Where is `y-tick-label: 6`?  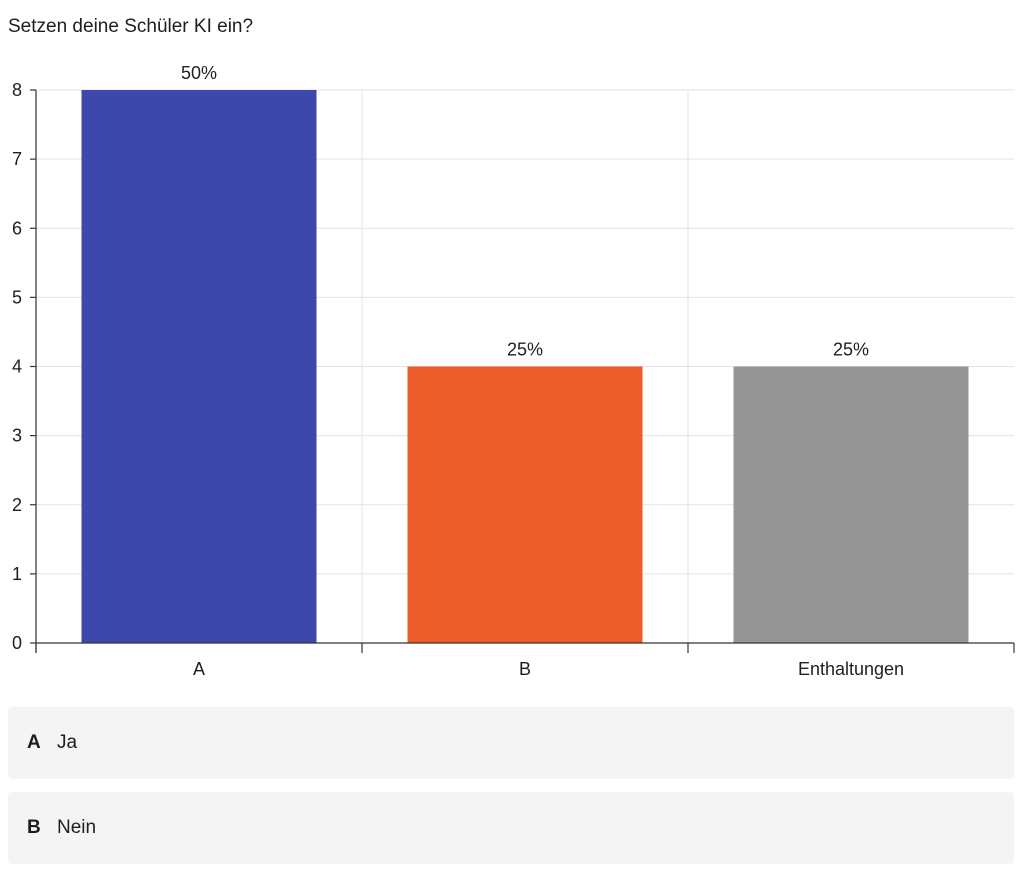
y-tick-label: 6 is located at coordinates (17, 228).